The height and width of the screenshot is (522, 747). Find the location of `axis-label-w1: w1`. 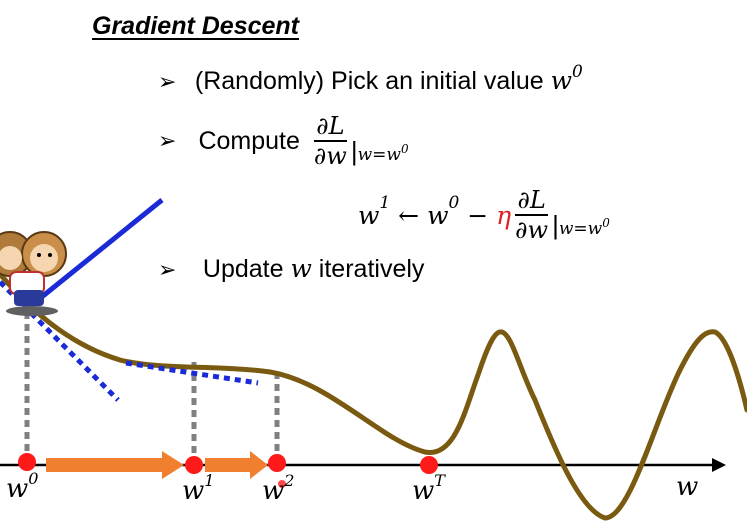

axis-label-w1: w1 is located at coordinates (198, 488).